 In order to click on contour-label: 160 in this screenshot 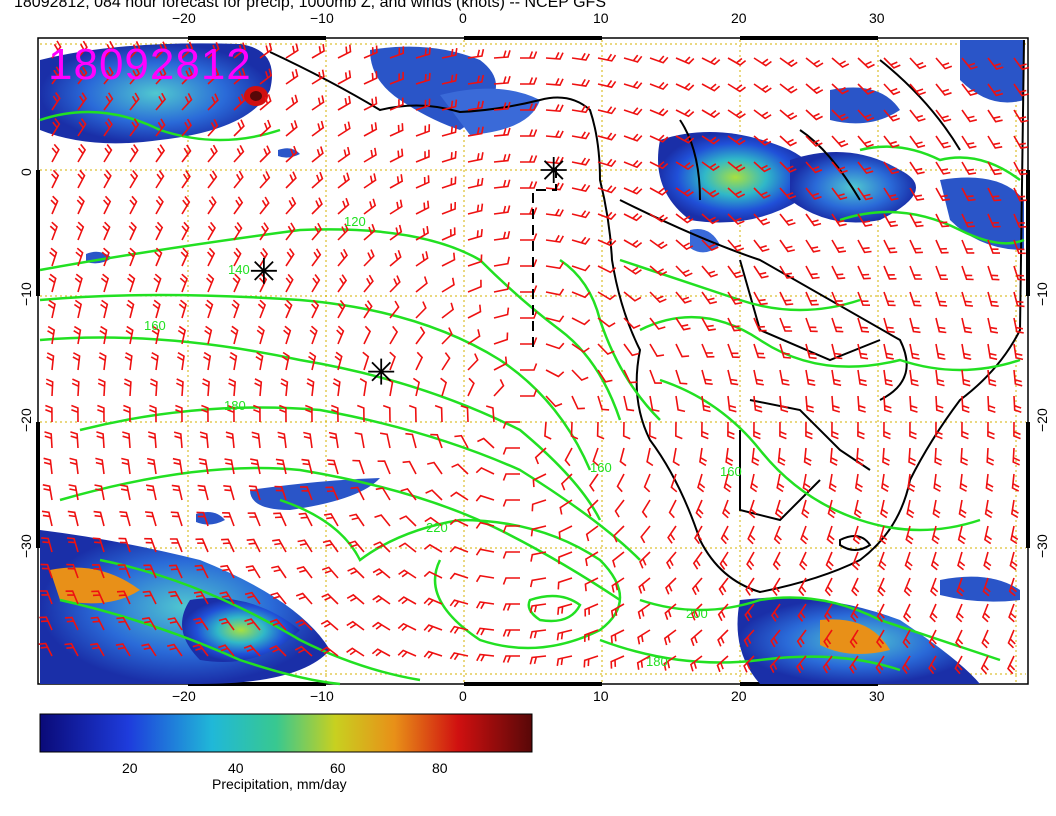, I will do `click(601, 467)`.